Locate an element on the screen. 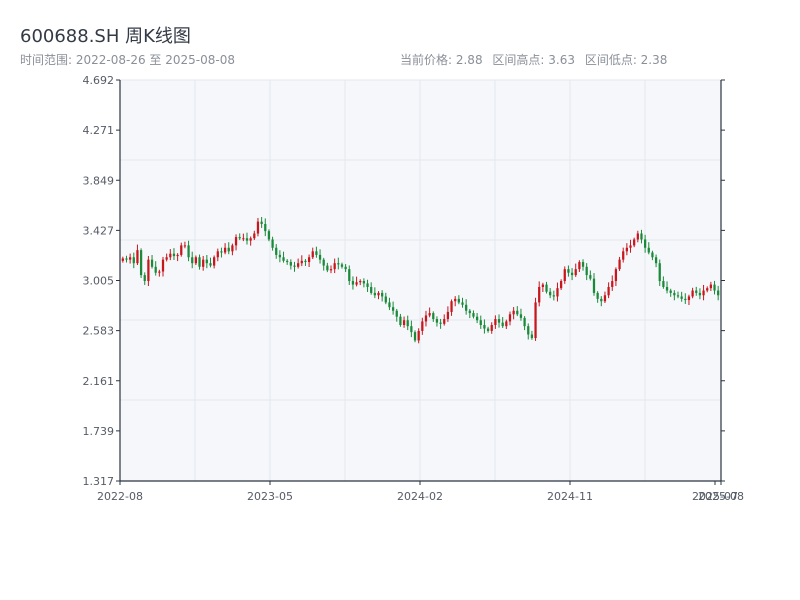  range-high: 区间高点: 3.63 is located at coordinates (533, 60).